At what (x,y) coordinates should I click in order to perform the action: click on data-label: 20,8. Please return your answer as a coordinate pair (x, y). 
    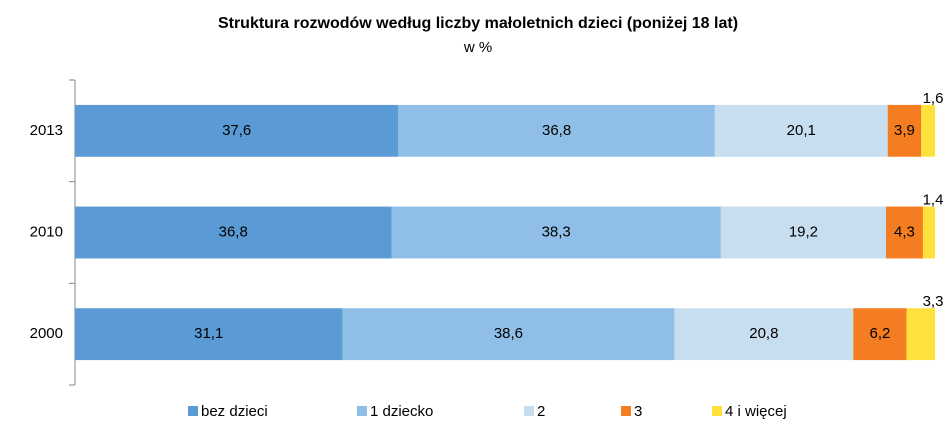
    Looking at the image, I should click on (763, 333).